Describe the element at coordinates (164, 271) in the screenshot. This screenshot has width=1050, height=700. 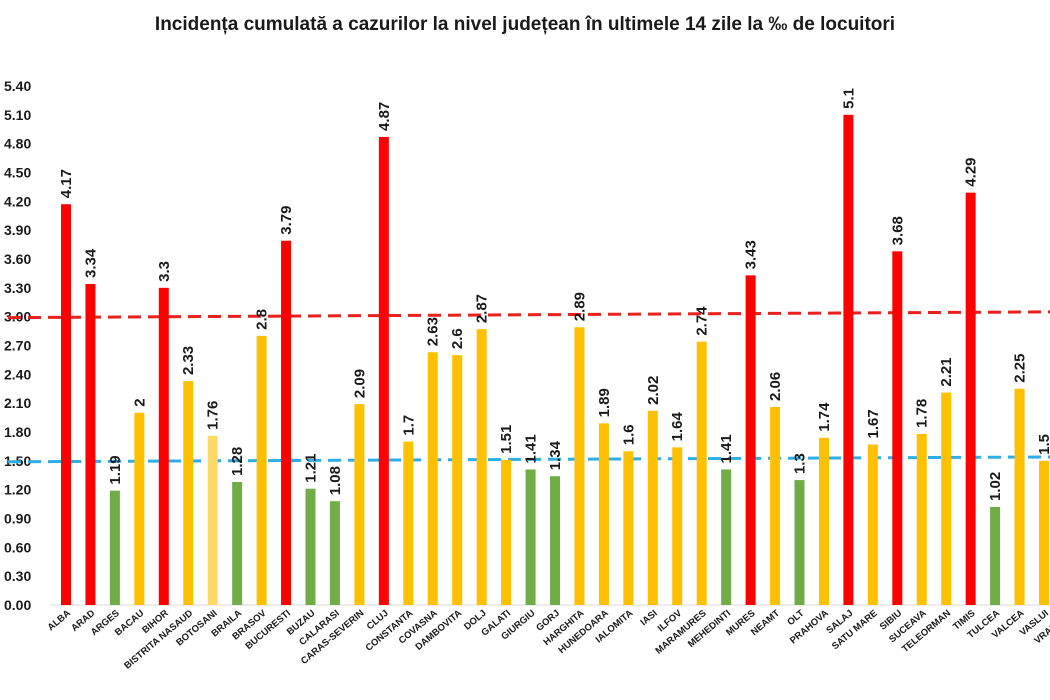
I see `data-label: 3.3` at that location.